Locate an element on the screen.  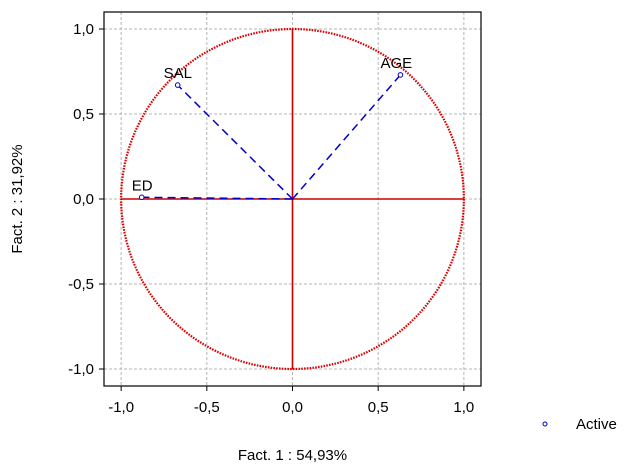
legend-label: Active is located at coordinates (596, 424).